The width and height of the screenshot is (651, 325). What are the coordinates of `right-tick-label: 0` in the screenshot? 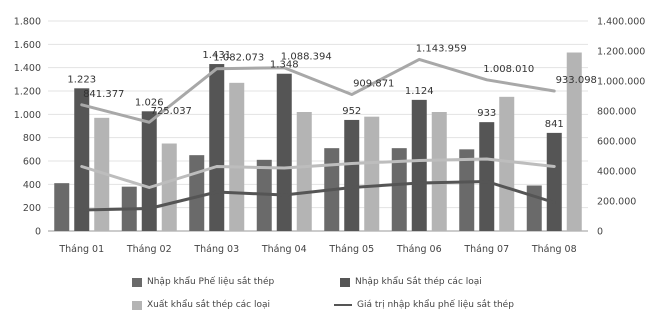 It's located at (600, 232).